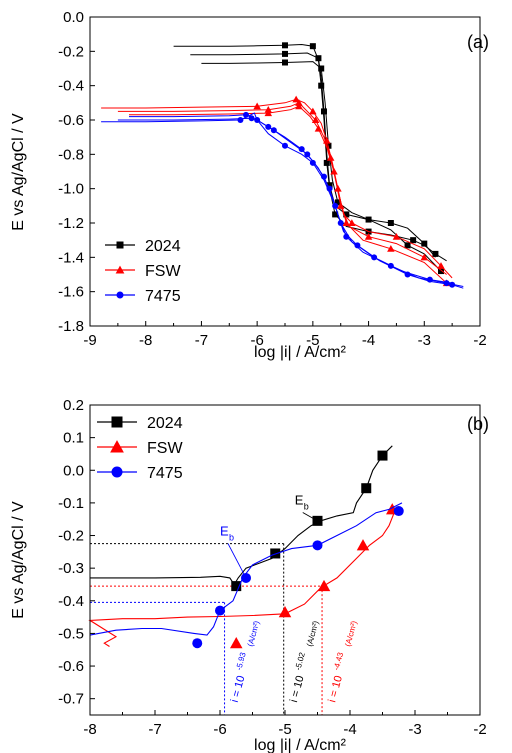  Describe the element at coordinates (237, 561) in the screenshot. I see `panel-b-eb-arrow` at that location.